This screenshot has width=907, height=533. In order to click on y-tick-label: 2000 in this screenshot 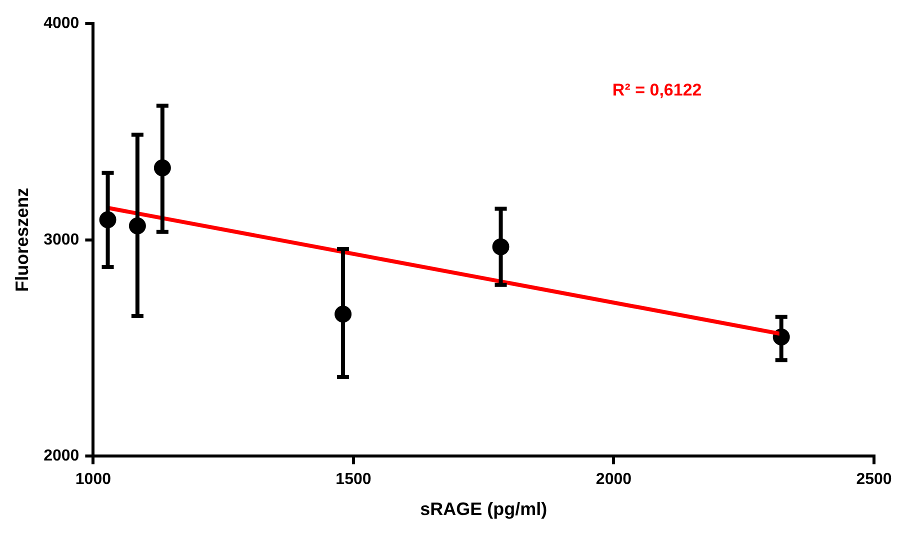, I will do `click(62, 456)`.